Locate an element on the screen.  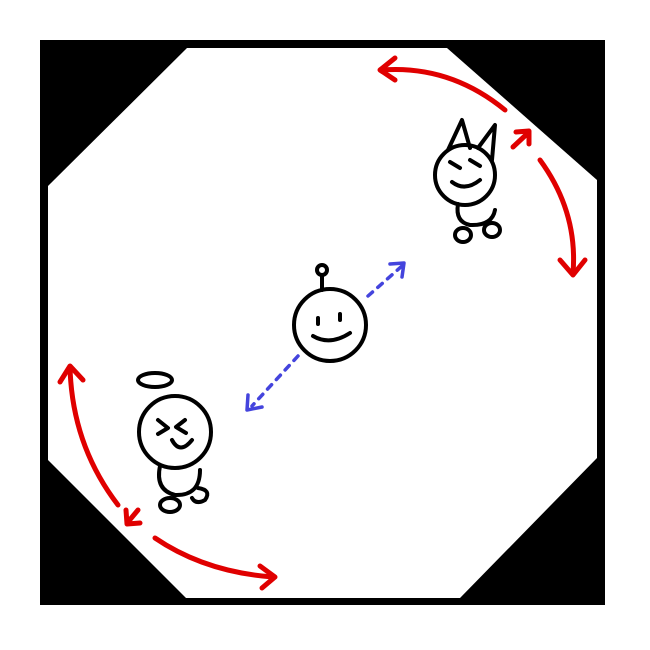
red-arrows-bottom is located at coordinates (167, 477).